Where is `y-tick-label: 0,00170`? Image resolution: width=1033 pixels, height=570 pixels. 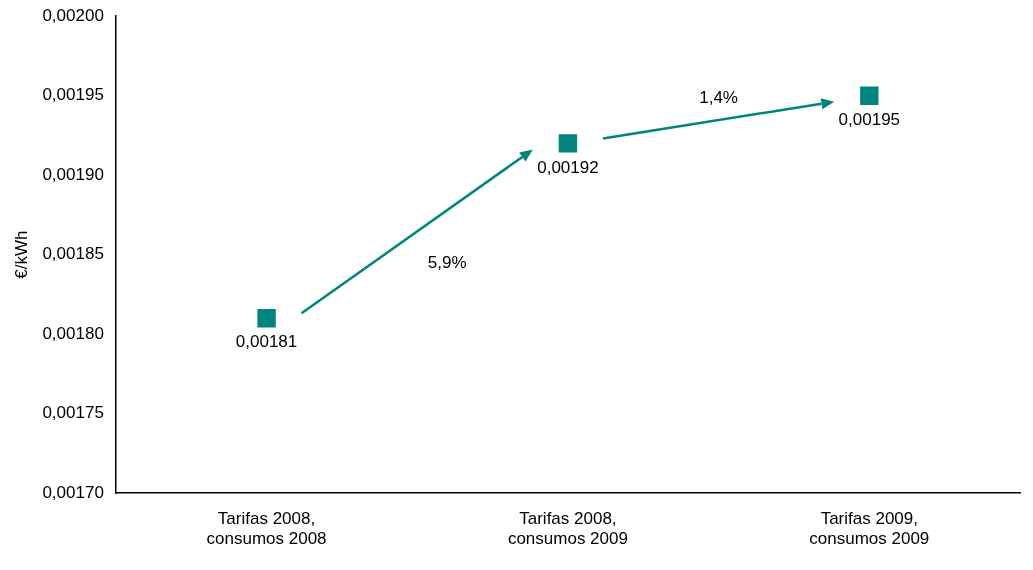 y-tick-label: 0,00170 is located at coordinates (73, 492).